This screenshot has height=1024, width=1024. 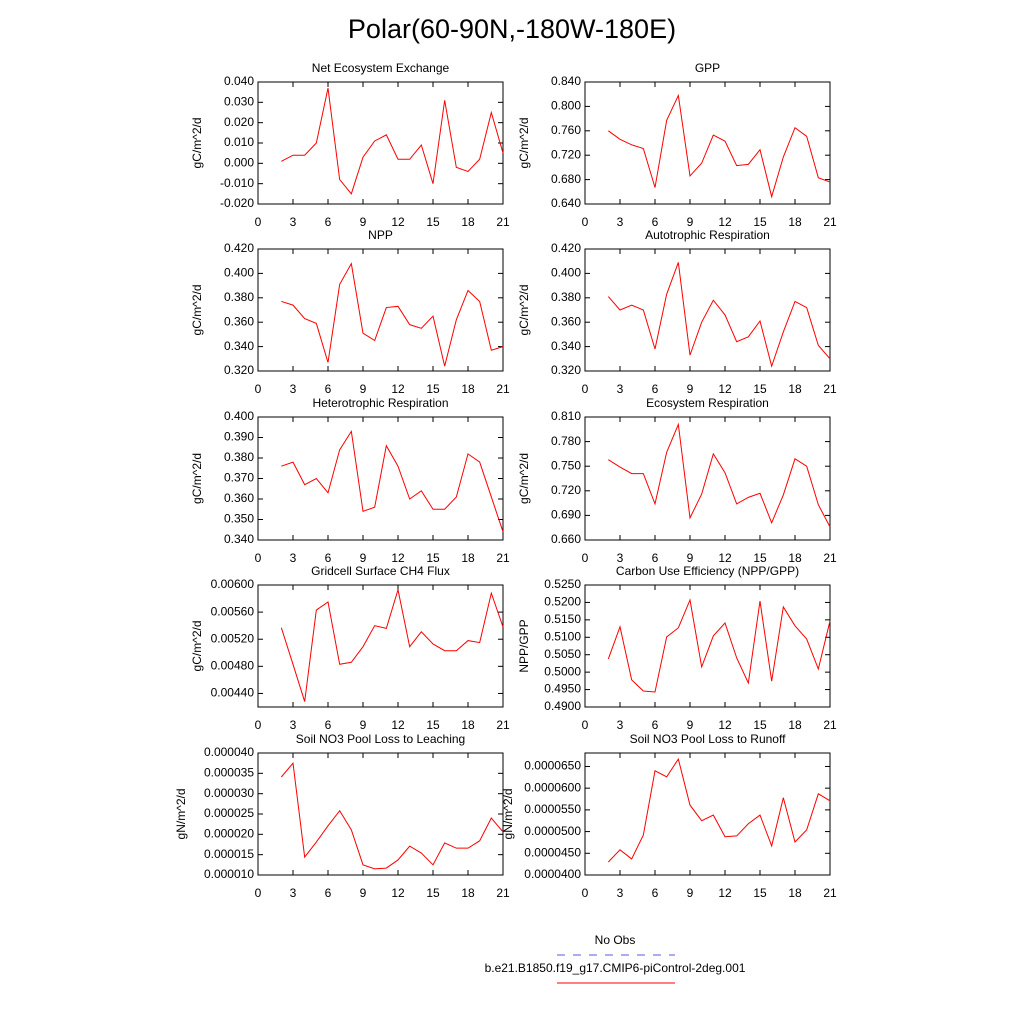 I want to click on panel-title: Soil NO3 Pool Loss to Runoff, so click(x=708, y=739).